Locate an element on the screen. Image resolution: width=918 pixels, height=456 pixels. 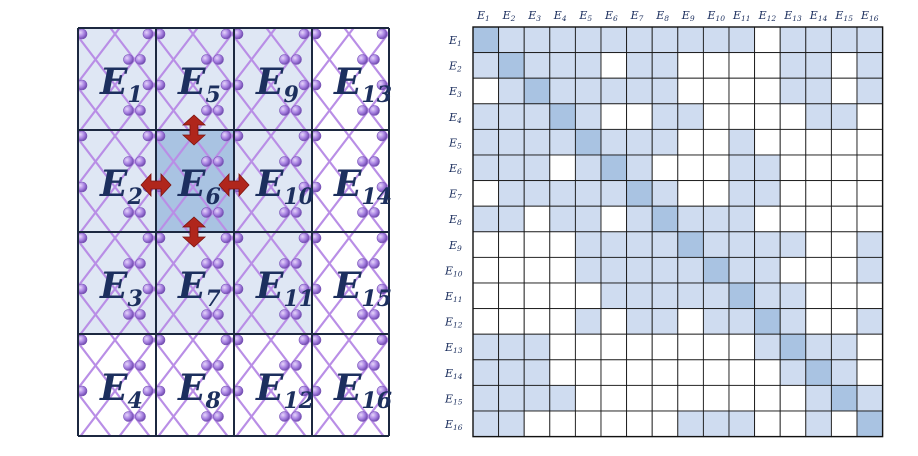
matrix-cell-r14-c11 is located at coordinates (742, 372).